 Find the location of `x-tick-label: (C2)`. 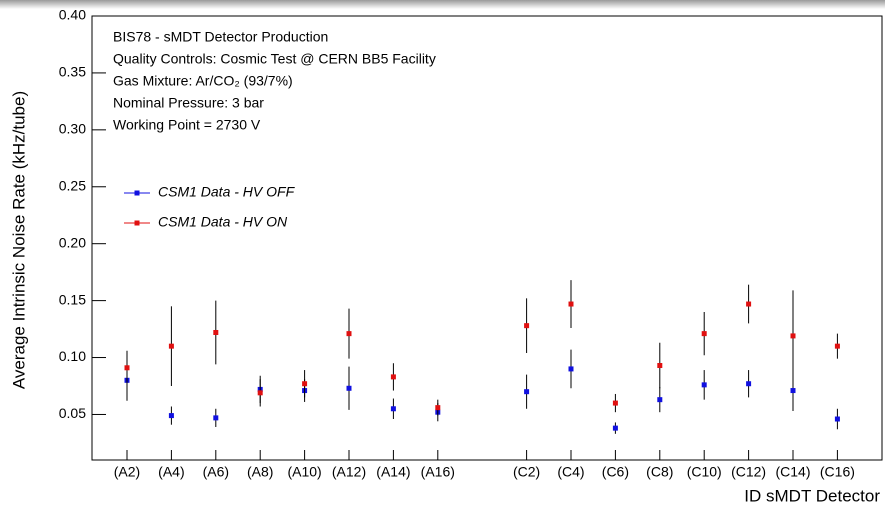

x-tick-label: (C2) is located at coordinates (526, 472).